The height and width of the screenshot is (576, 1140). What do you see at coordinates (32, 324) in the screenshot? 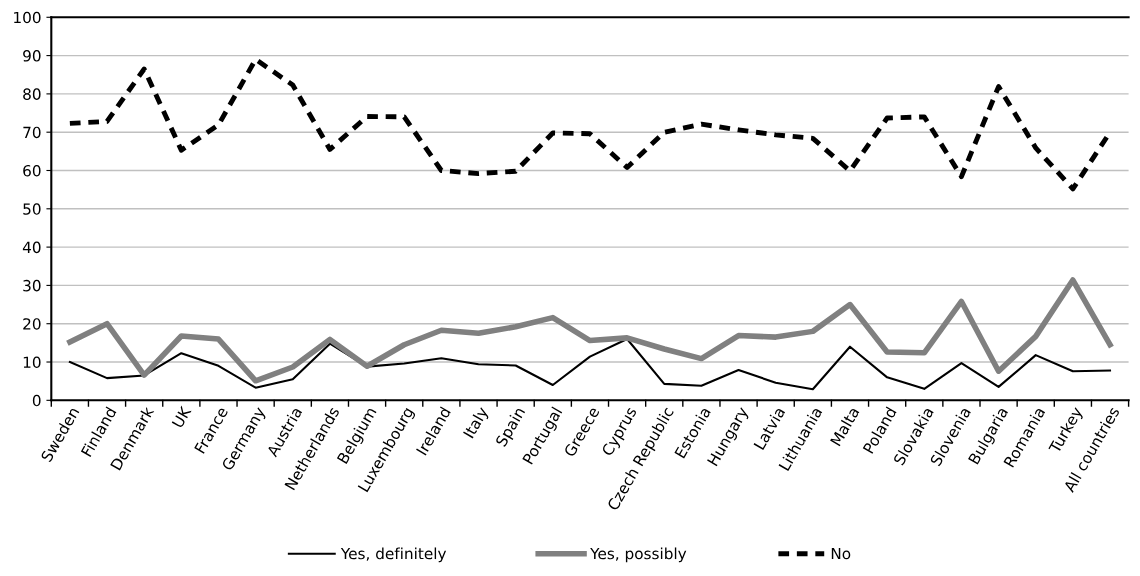
I see `y-tick-label: 20` at bounding box center [32, 324].